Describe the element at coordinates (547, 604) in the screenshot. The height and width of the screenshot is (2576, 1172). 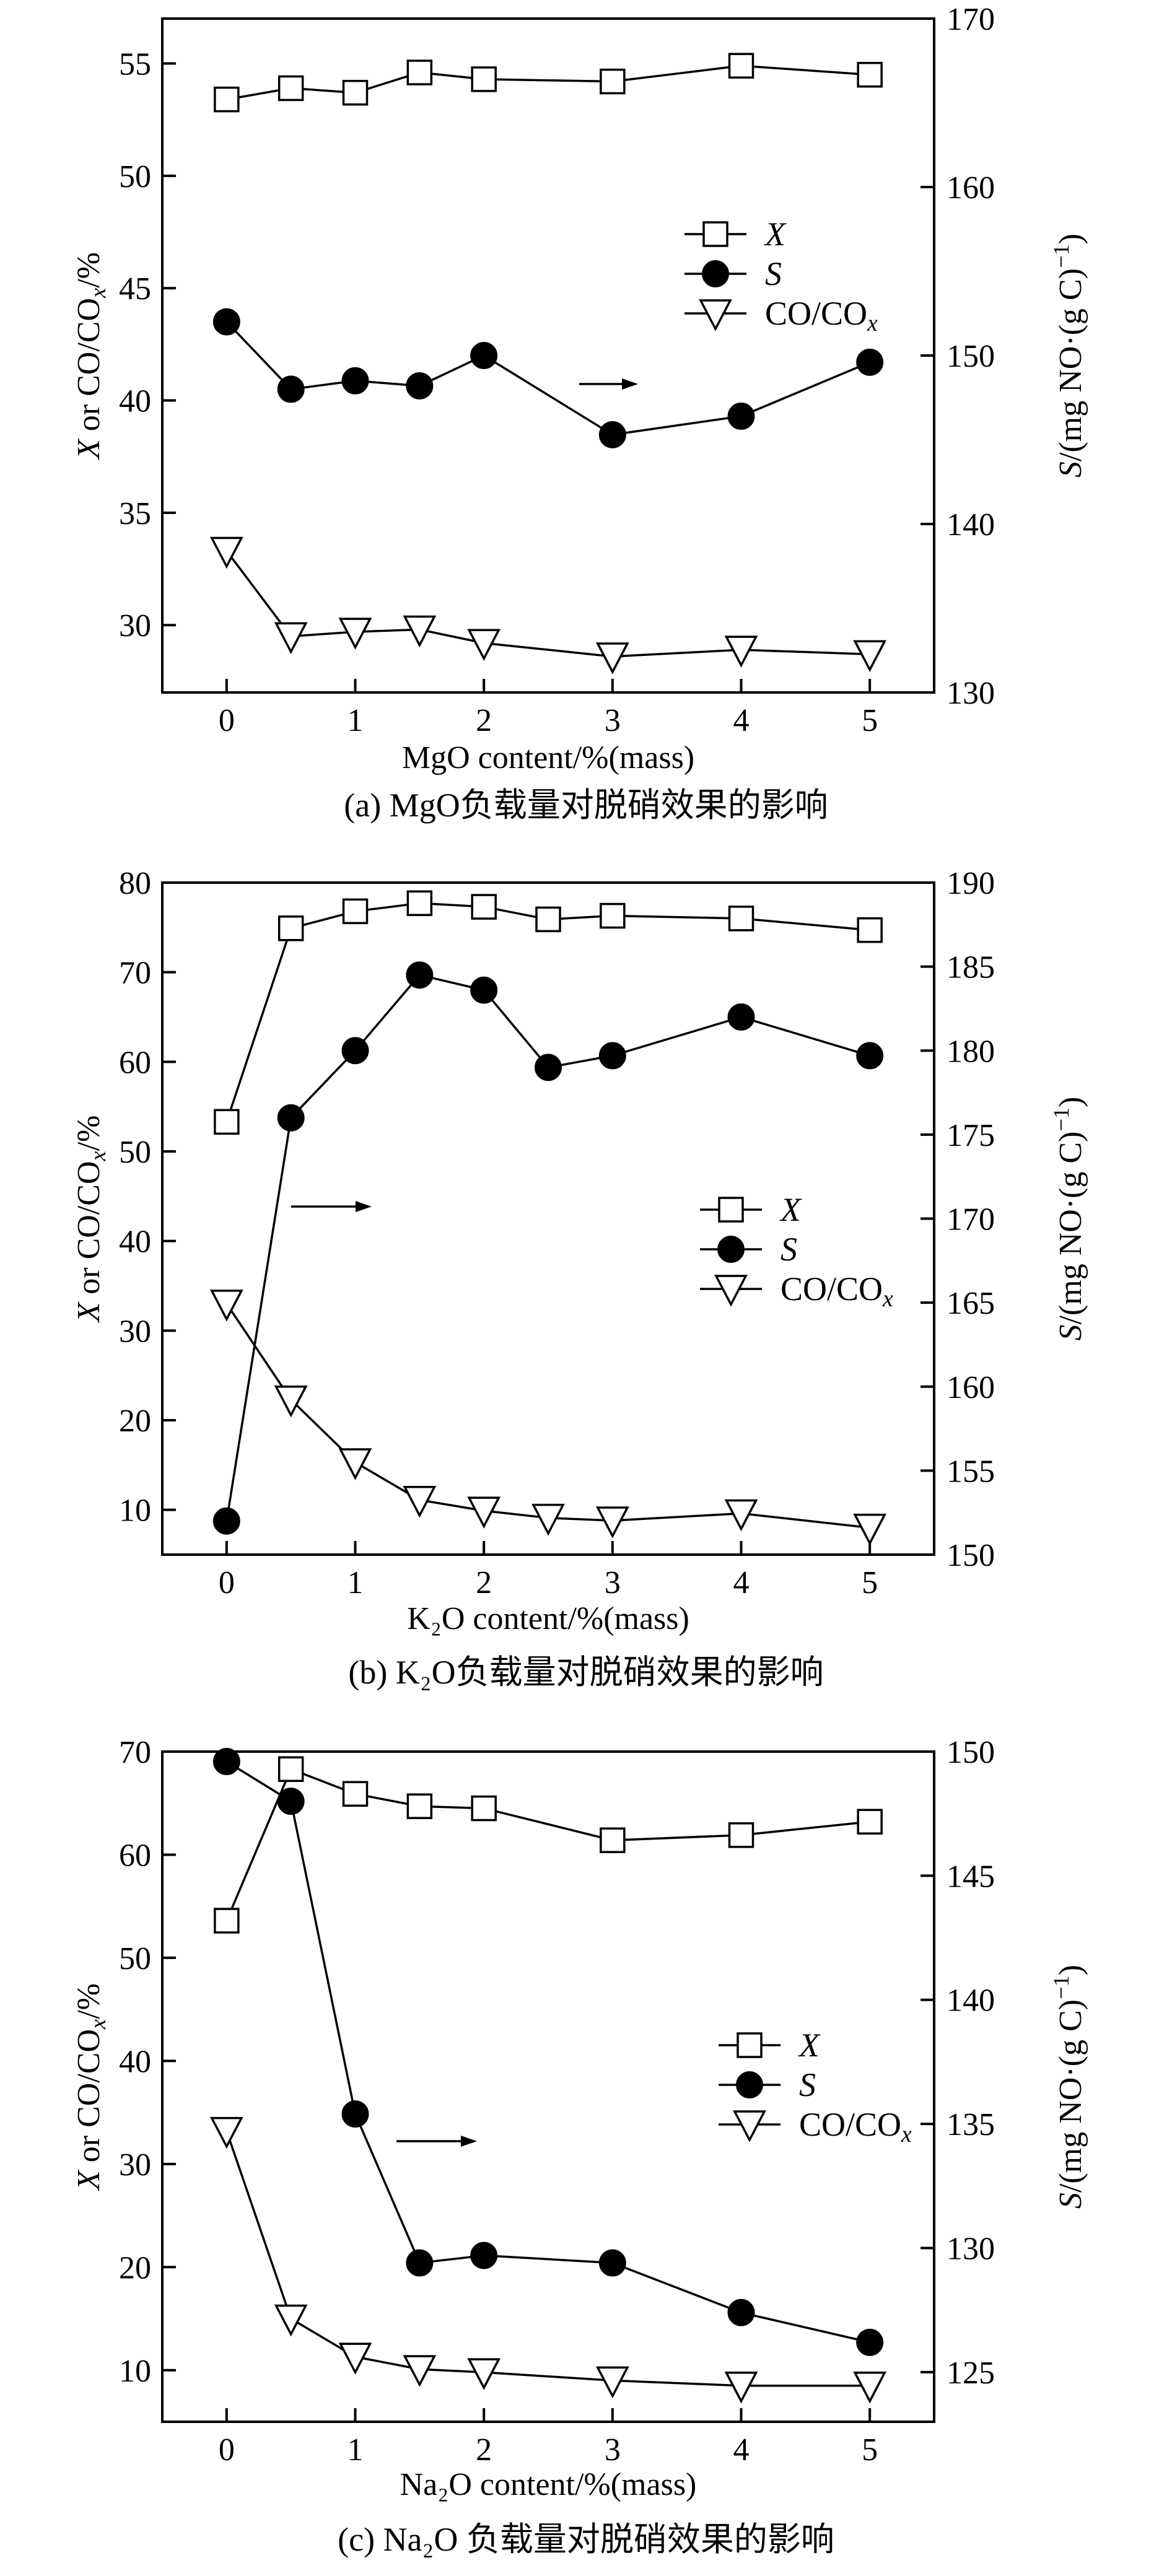
I see `series-line-COCO_x` at that location.